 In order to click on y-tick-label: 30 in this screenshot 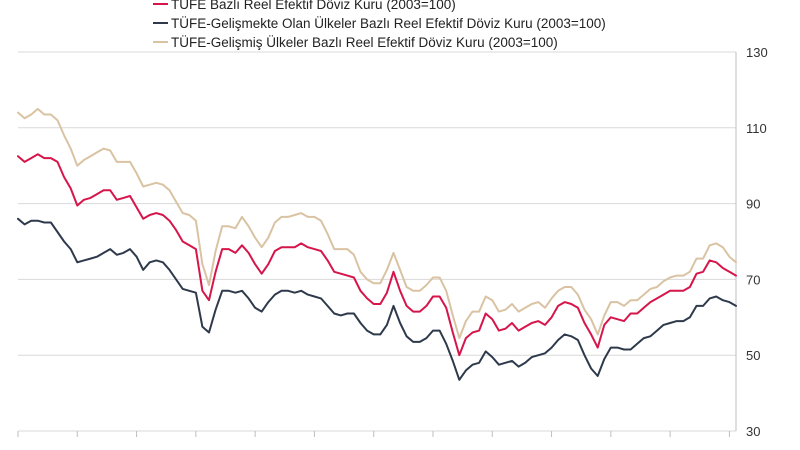, I will do `click(753, 431)`.